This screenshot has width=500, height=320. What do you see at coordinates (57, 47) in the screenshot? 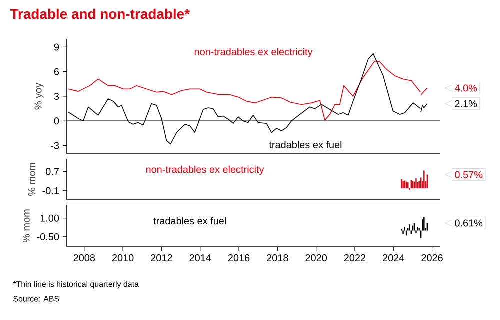
I see `y-tick-label: 9` at bounding box center [57, 47].